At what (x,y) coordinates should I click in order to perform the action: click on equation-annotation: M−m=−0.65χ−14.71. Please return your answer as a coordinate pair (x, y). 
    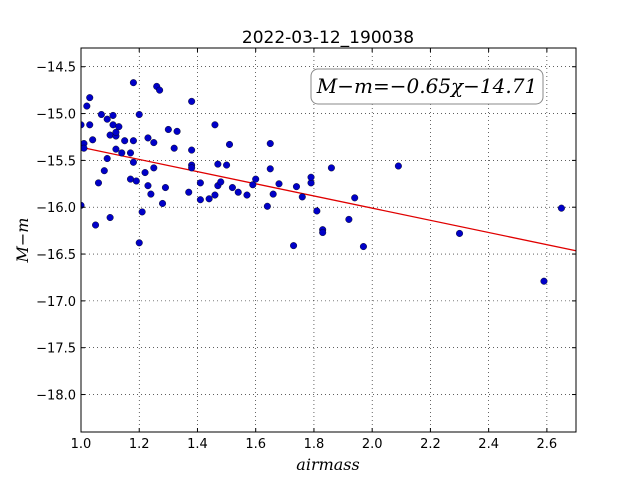
    Looking at the image, I should click on (427, 86).